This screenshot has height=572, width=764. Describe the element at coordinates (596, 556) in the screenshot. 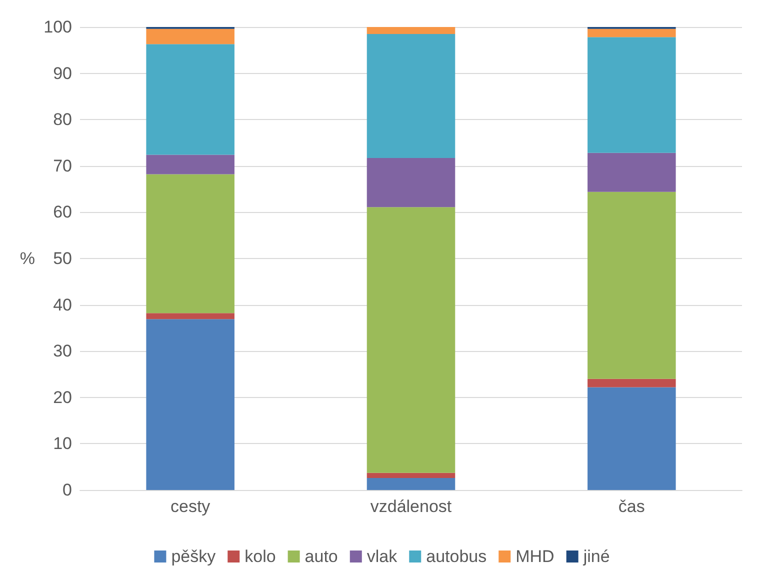

I see `legend-label: jiné` at that location.